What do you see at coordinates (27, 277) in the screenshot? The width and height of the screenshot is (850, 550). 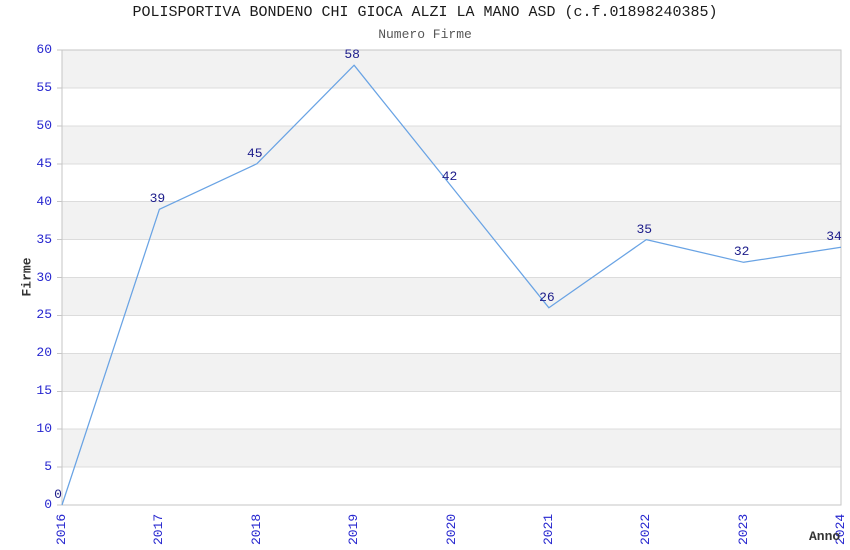 I see `y-axis-title: Firme` at bounding box center [27, 277].